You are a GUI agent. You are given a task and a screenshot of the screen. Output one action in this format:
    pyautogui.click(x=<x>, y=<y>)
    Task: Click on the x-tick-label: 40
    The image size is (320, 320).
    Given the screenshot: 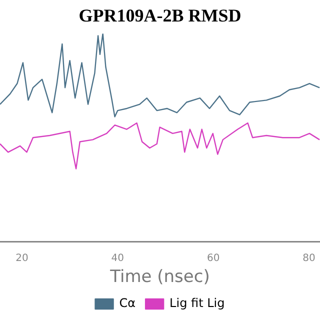 What is the action you would take?
    pyautogui.click(x=117, y=258)
    